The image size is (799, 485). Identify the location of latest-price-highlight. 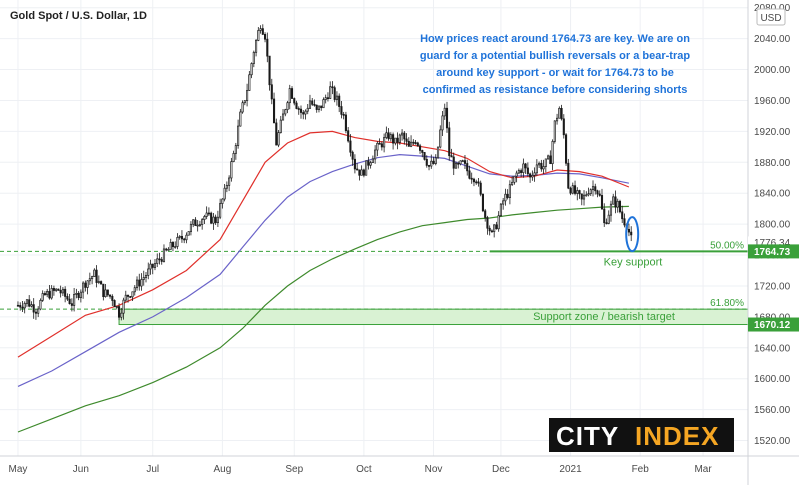
(632, 234).